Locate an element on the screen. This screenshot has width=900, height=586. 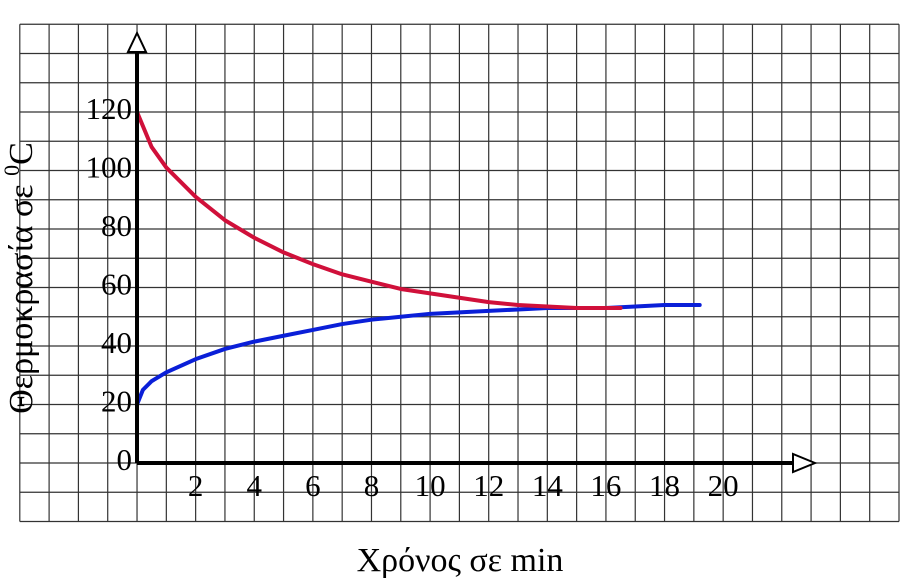
x-arrow is located at coordinates (805, 463).